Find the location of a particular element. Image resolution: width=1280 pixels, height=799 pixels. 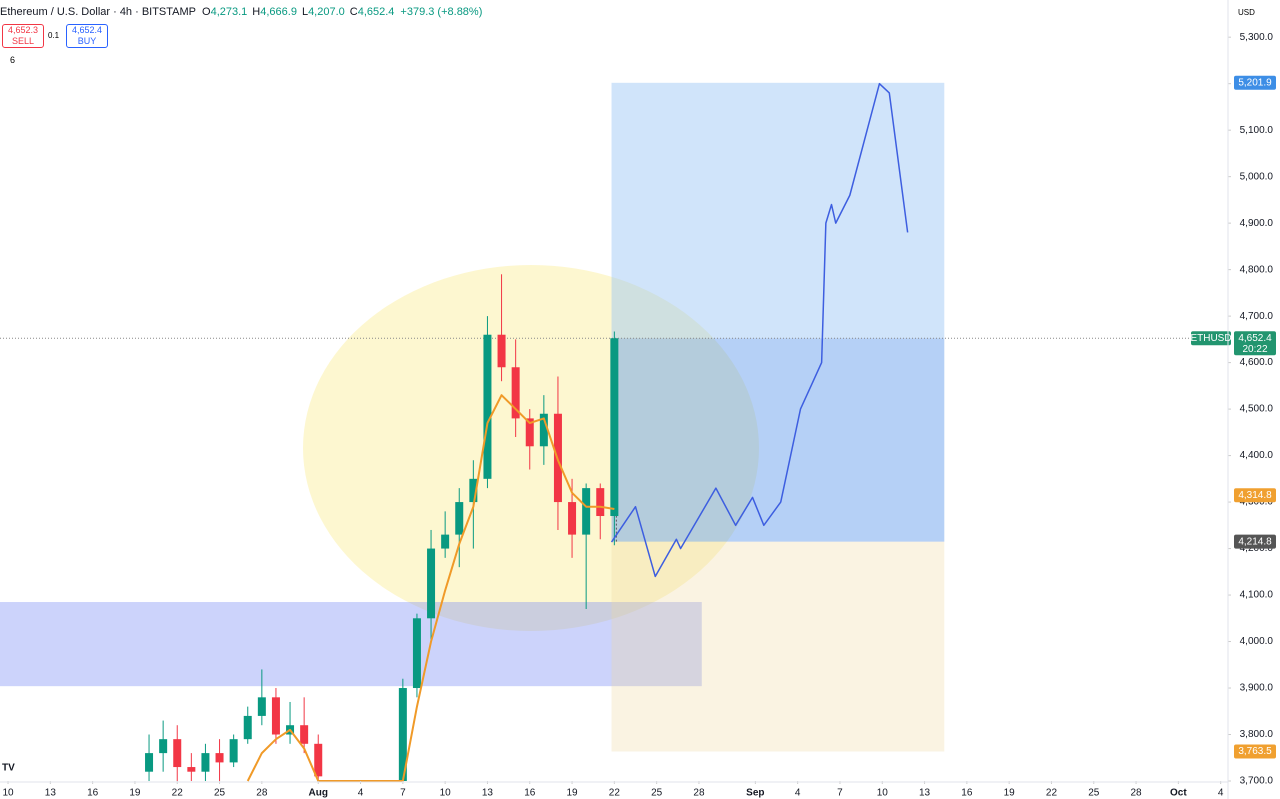

ohlc-text: 4,652.4 is located at coordinates (376, 12).